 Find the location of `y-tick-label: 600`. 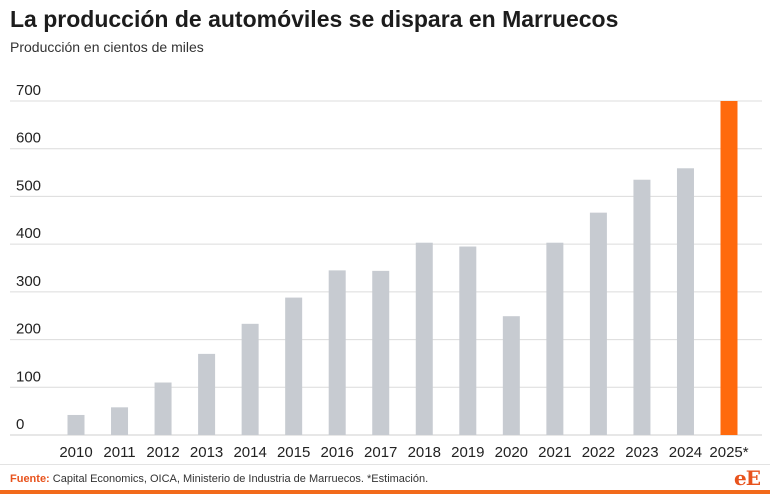

y-tick-label: 600 is located at coordinates (28, 138).